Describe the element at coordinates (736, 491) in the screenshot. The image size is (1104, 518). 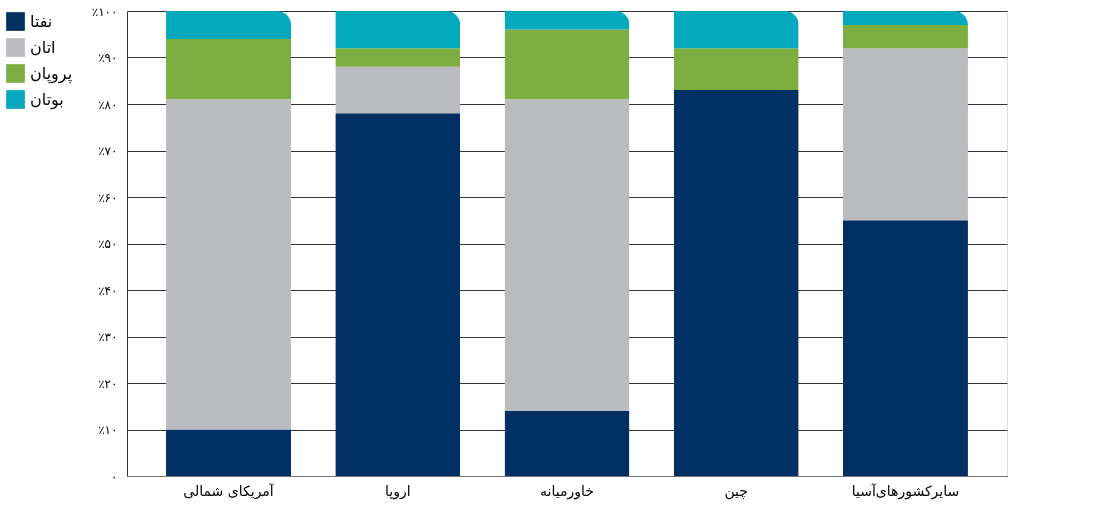
I see `x-tick-label: چین` at that location.